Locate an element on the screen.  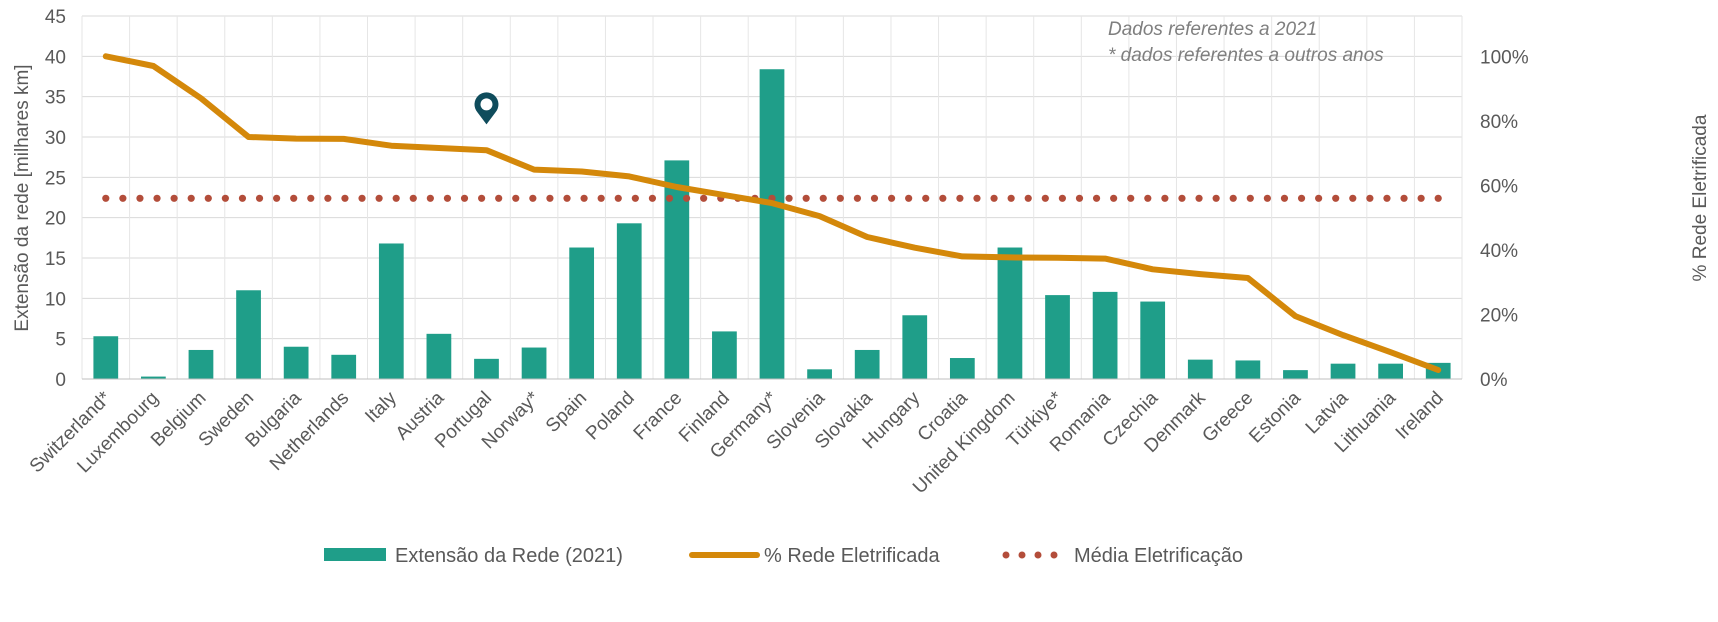
y-tick-label: 15 is located at coordinates (55, 259).